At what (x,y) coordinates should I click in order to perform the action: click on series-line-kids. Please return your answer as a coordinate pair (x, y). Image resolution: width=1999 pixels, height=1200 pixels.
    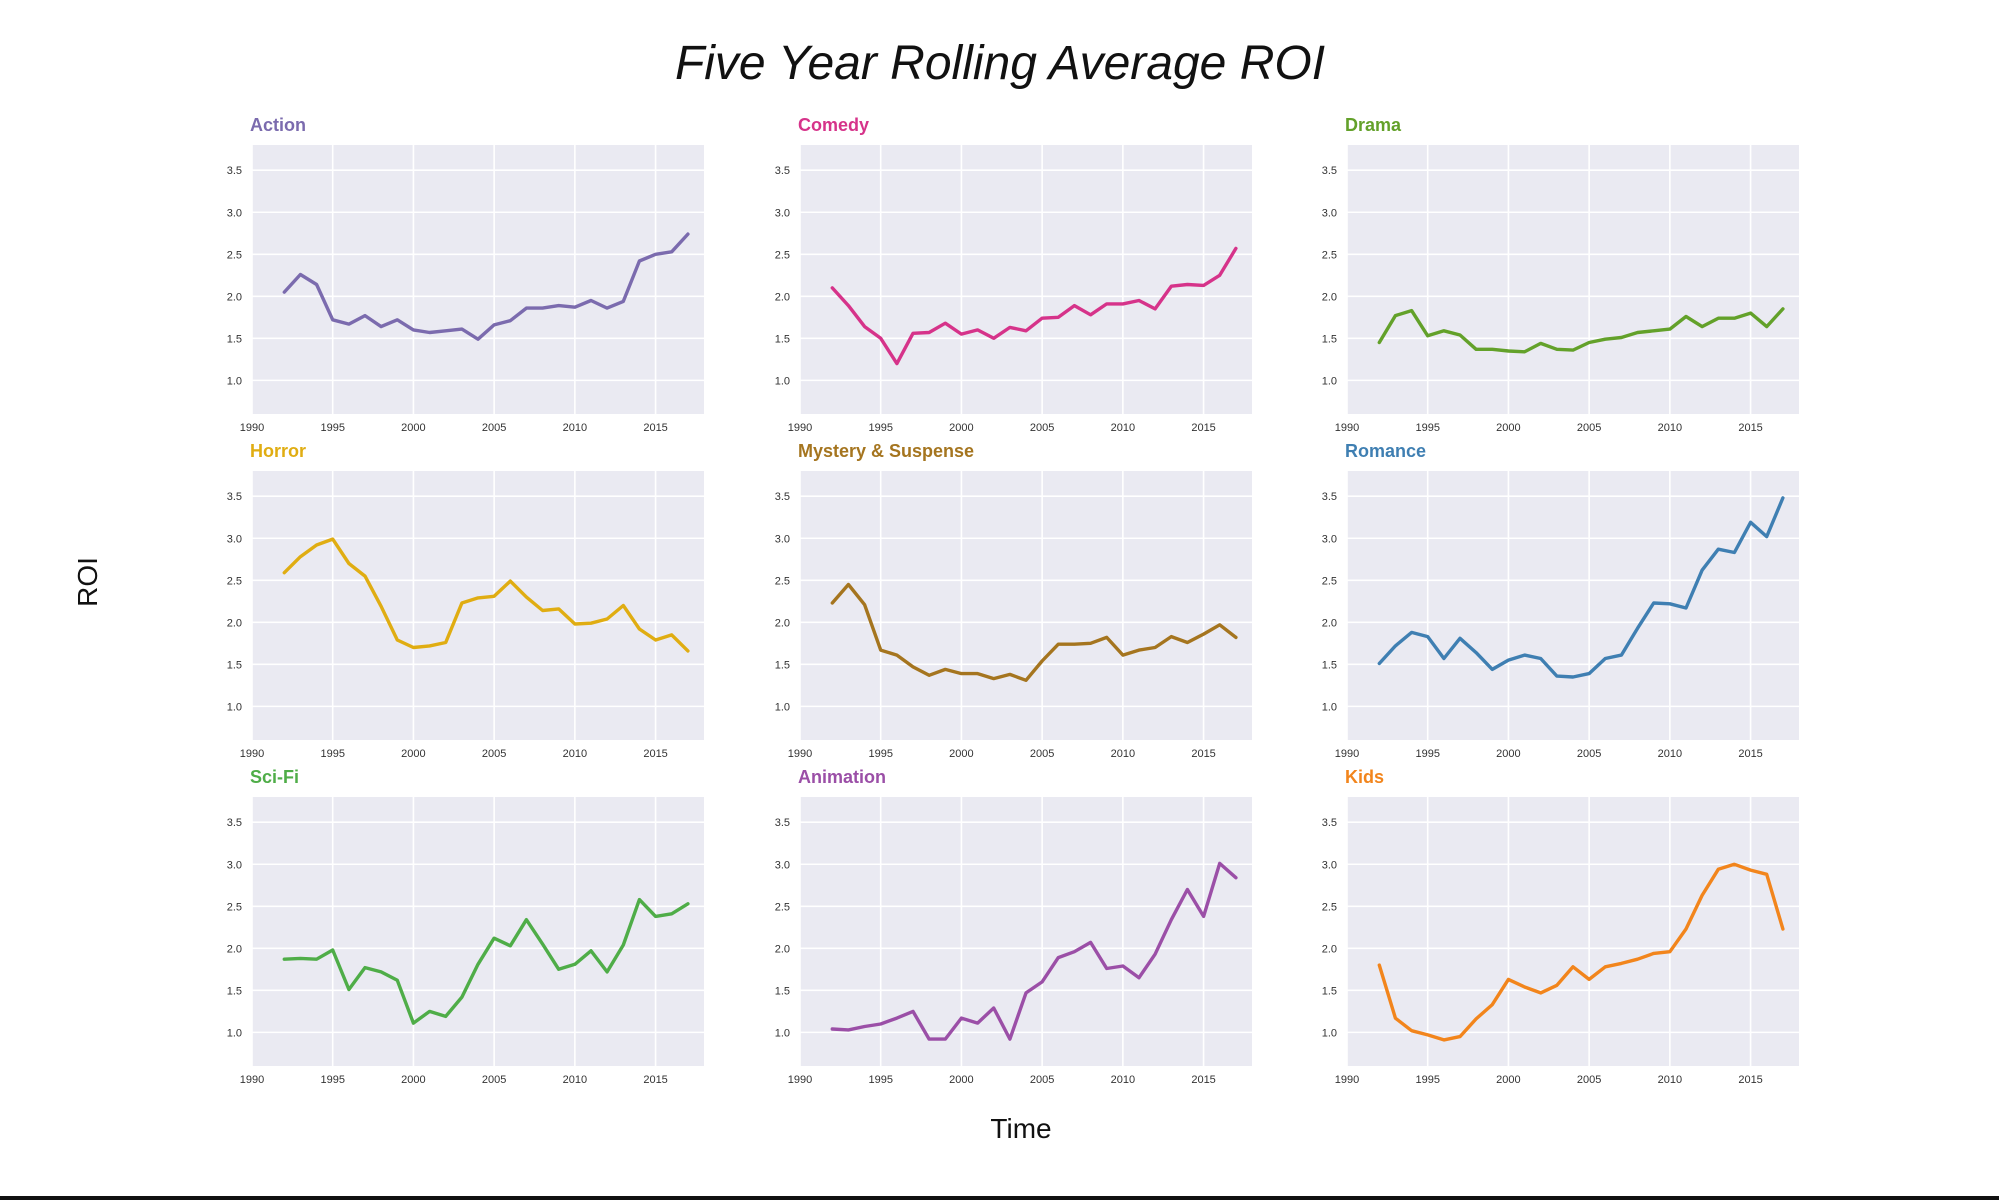
    Looking at the image, I should click on (1581, 952).